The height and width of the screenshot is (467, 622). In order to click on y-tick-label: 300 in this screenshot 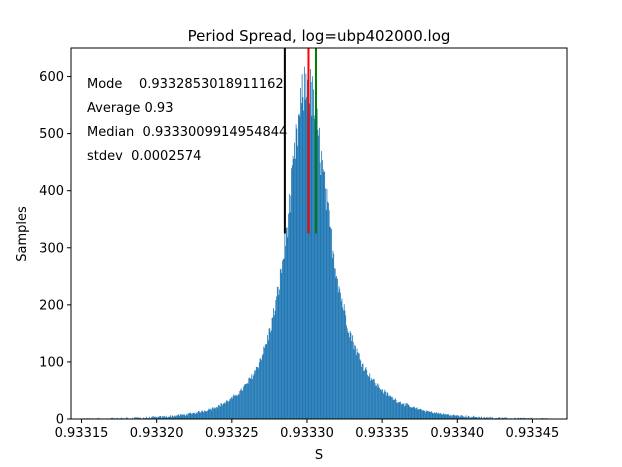, I will do `click(51, 248)`.